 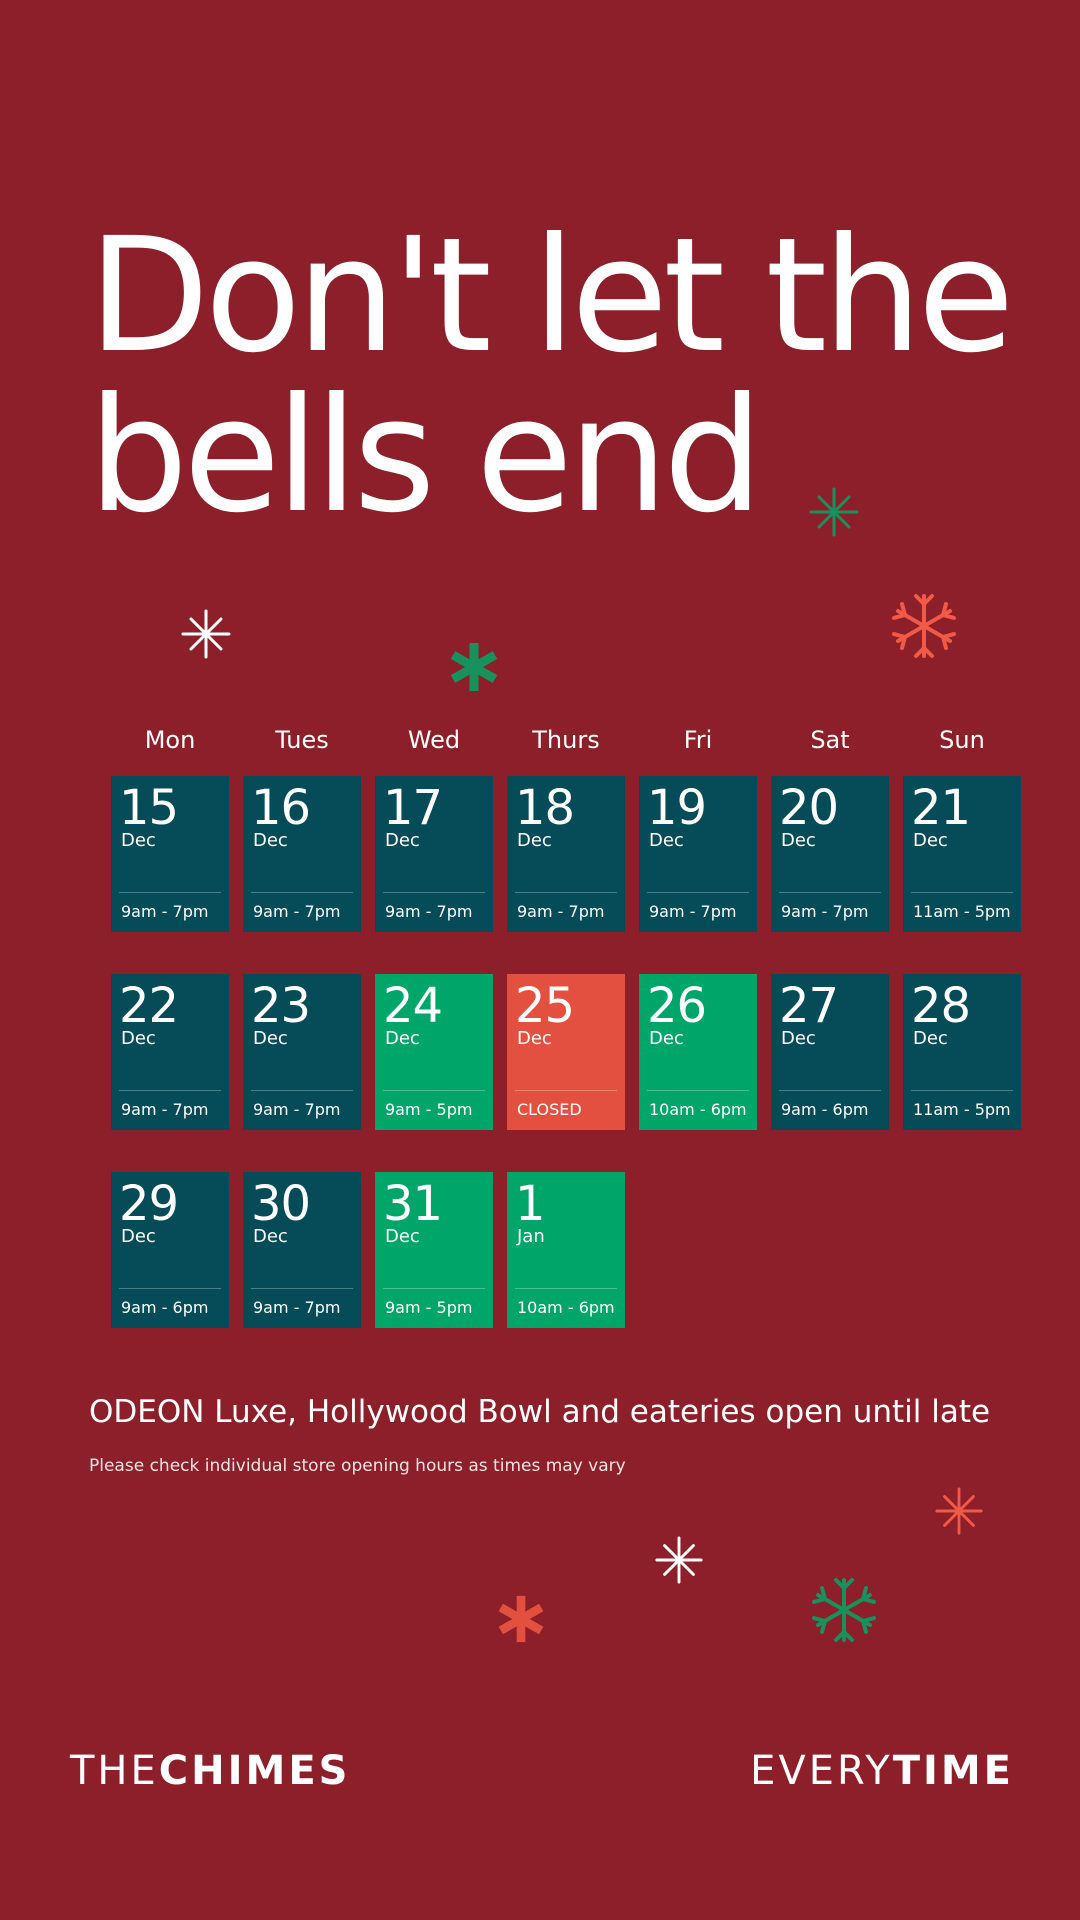 I want to click on day-number: 26, so click(x=677, y=1006).